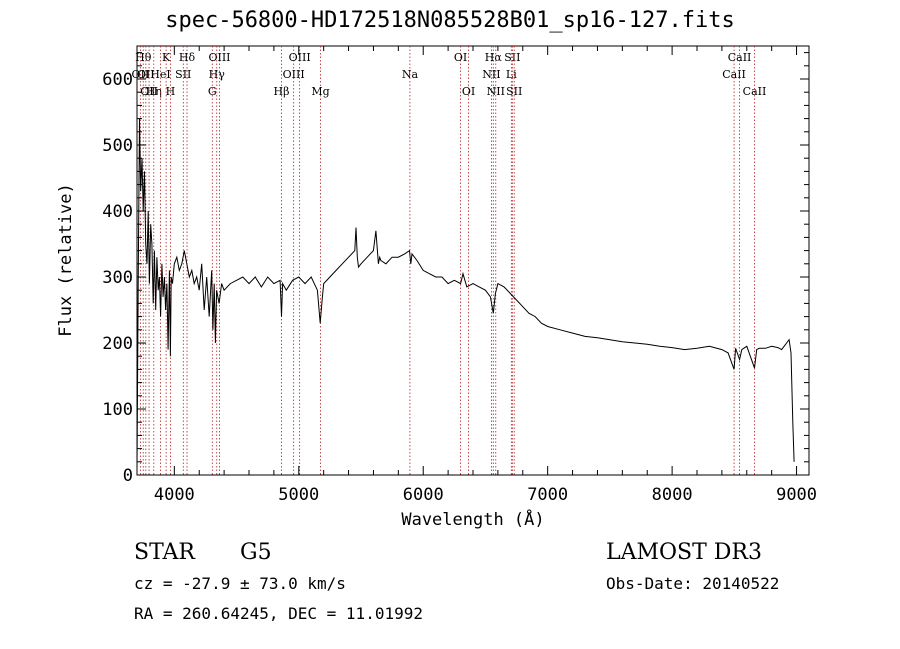  I want to click on line-label-14: OIII, so click(294, 74).